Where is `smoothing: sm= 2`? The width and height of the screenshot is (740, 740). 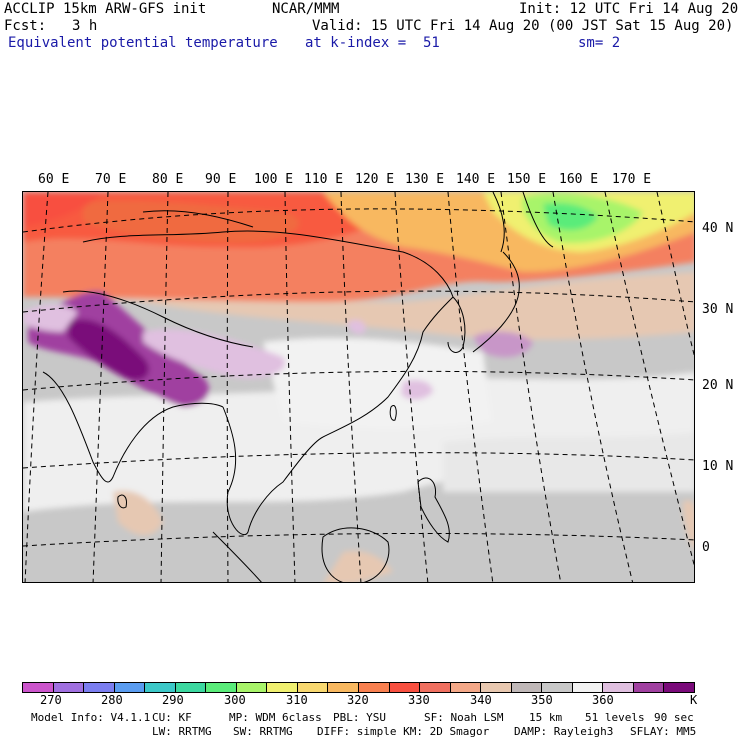
smoothing: sm= 2 is located at coordinates (599, 43).